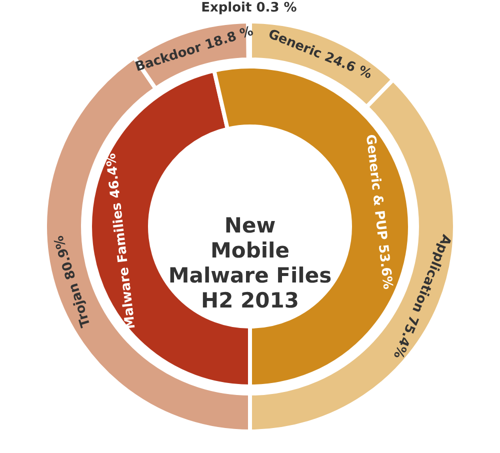 This screenshot has width=500, height=453. Describe the element at coordinates (73, 281) in the screenshot. I see `category-label: Trojan 80.9%` at that location.